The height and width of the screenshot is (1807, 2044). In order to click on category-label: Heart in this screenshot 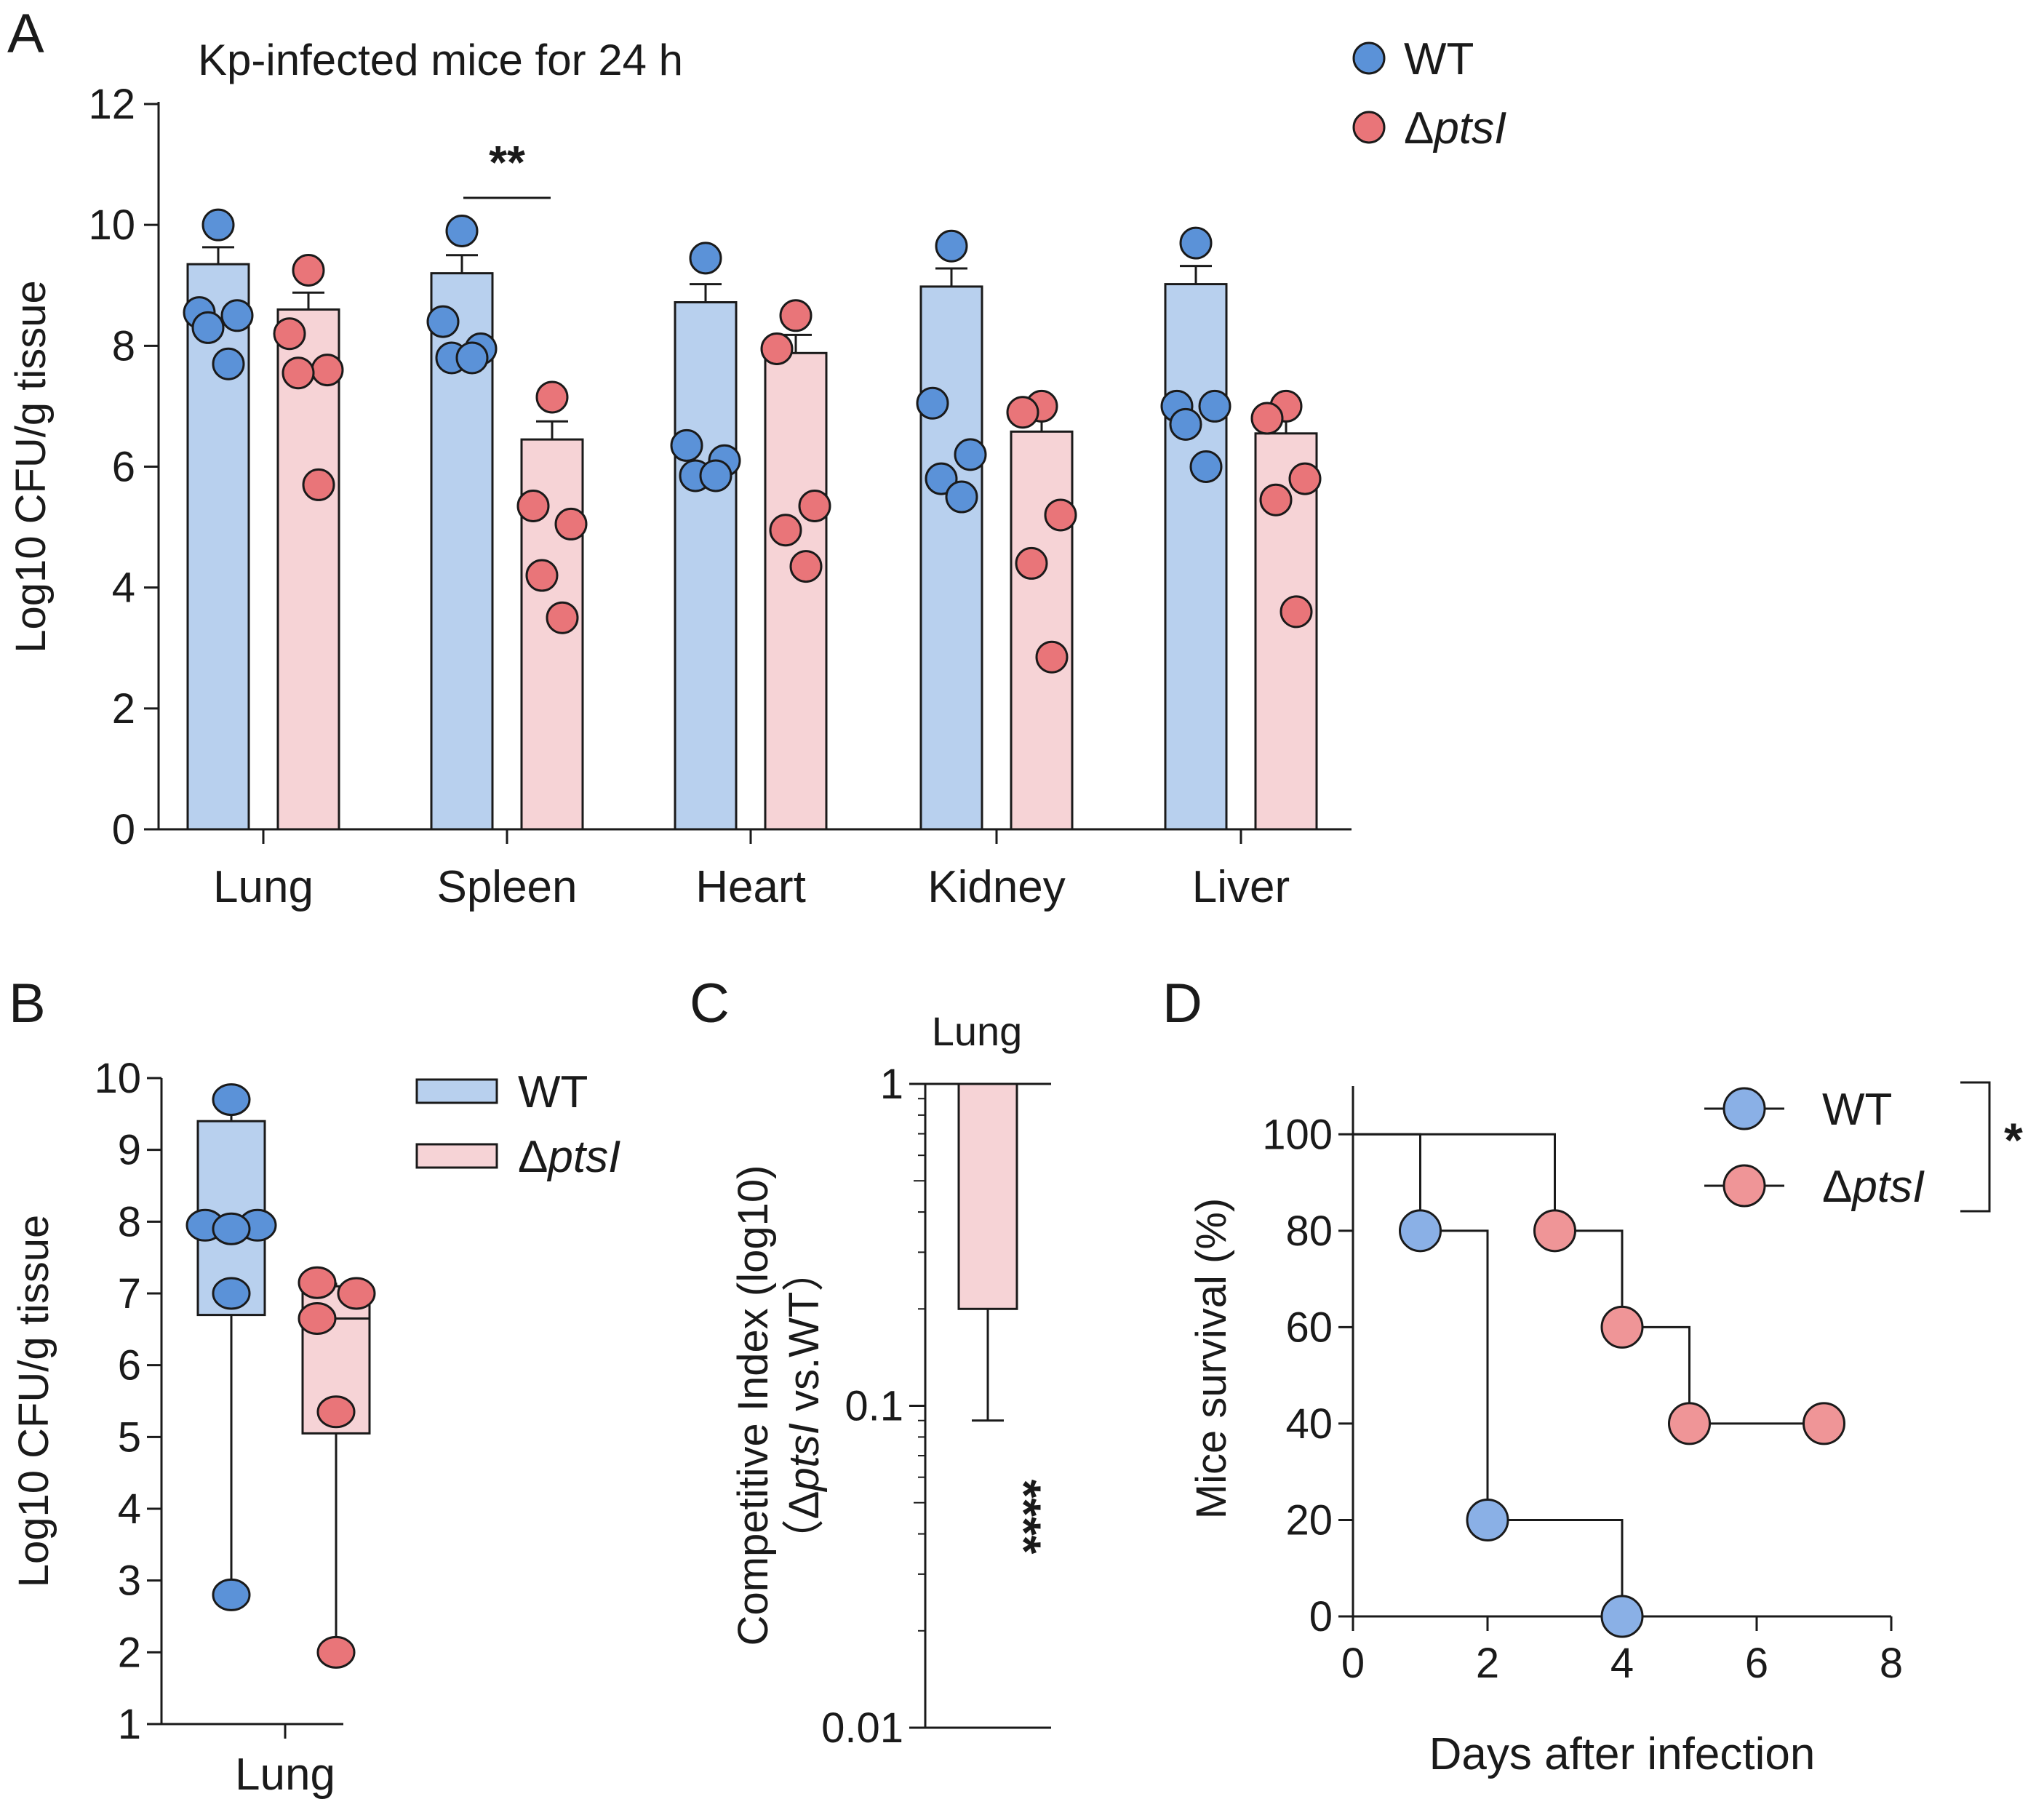, I will do `click(750, 887)`.